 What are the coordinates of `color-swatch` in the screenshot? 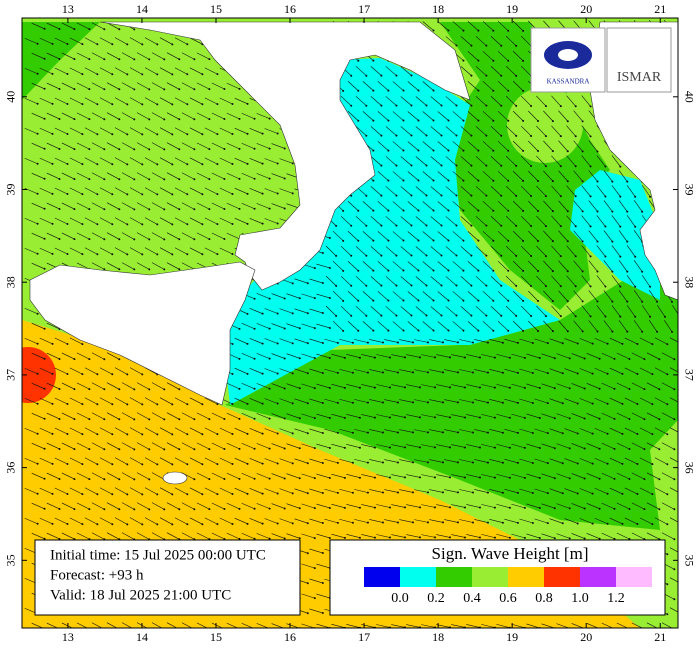 It's located at (418, 577).